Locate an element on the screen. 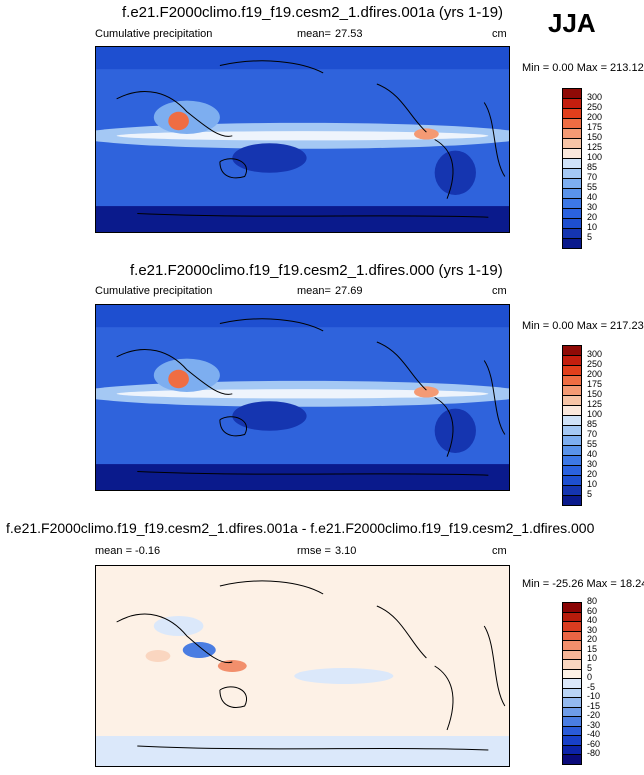  panel-1-units: cm is located at coordinates (499, 34).